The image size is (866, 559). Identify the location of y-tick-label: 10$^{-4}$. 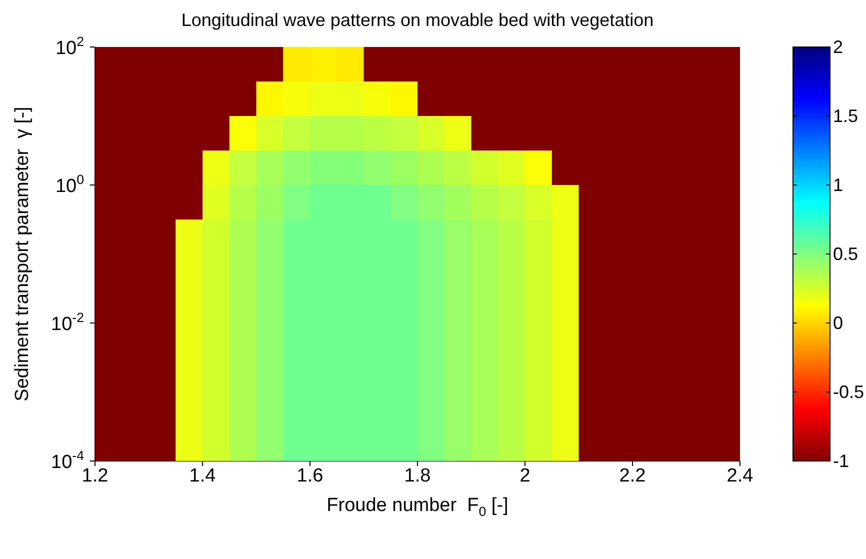
(67, 460).